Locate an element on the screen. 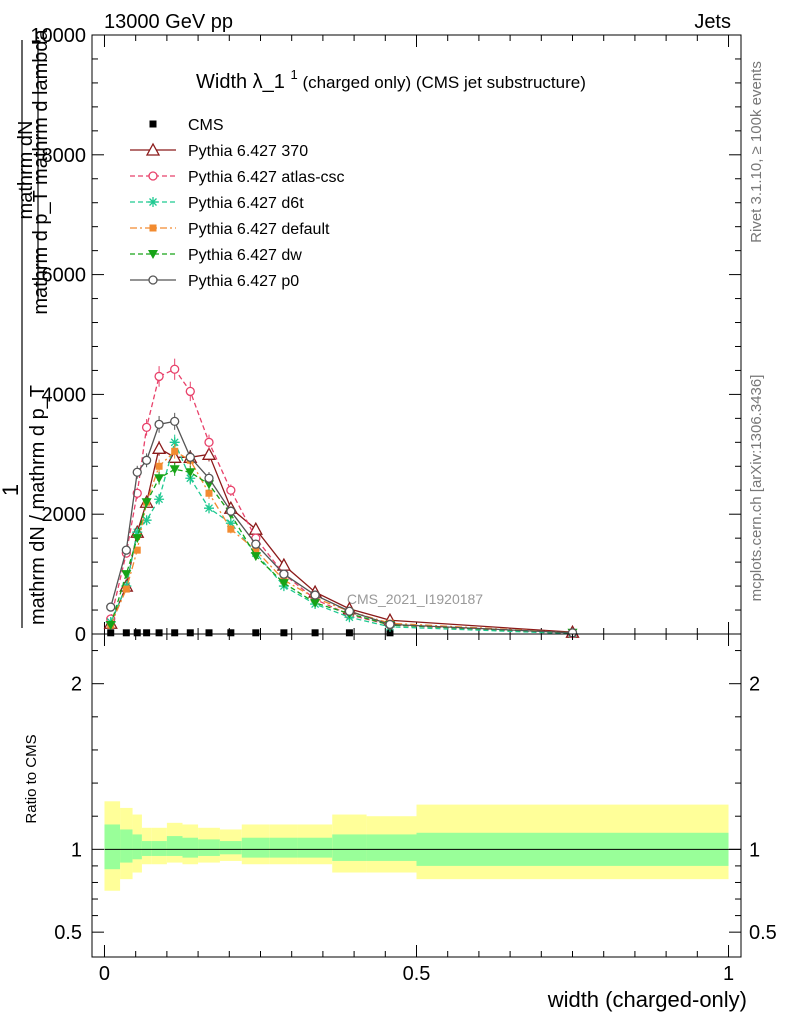  main-ytick-label: 8000 is located at coordinates (64, 156).